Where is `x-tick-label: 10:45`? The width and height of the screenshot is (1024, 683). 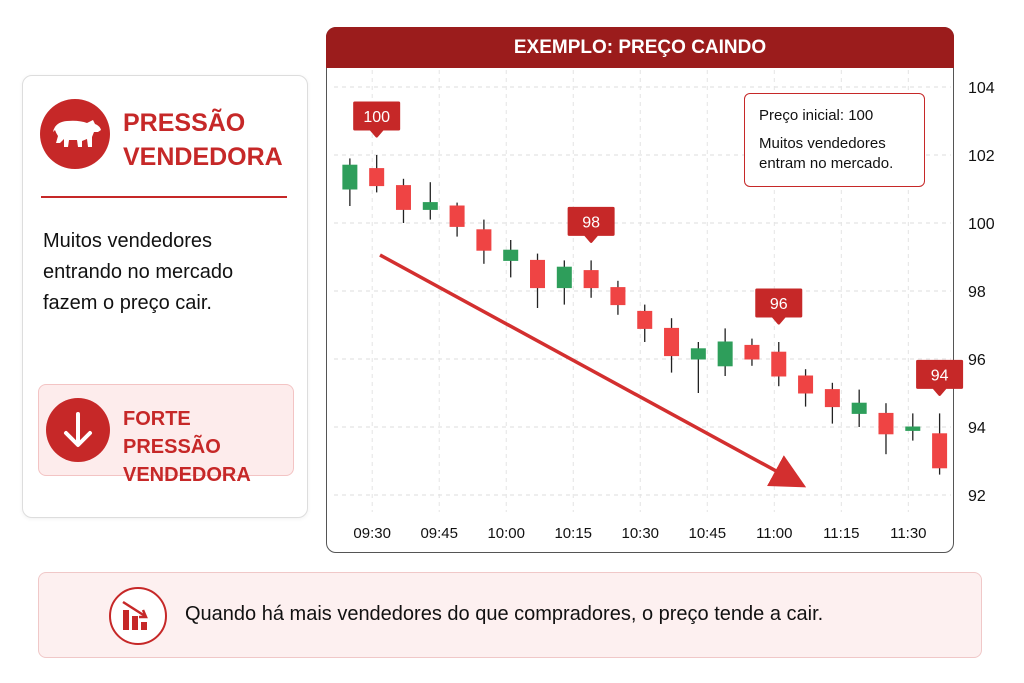 x-tick-label: 10:45 is located at coordinates (708, 533).